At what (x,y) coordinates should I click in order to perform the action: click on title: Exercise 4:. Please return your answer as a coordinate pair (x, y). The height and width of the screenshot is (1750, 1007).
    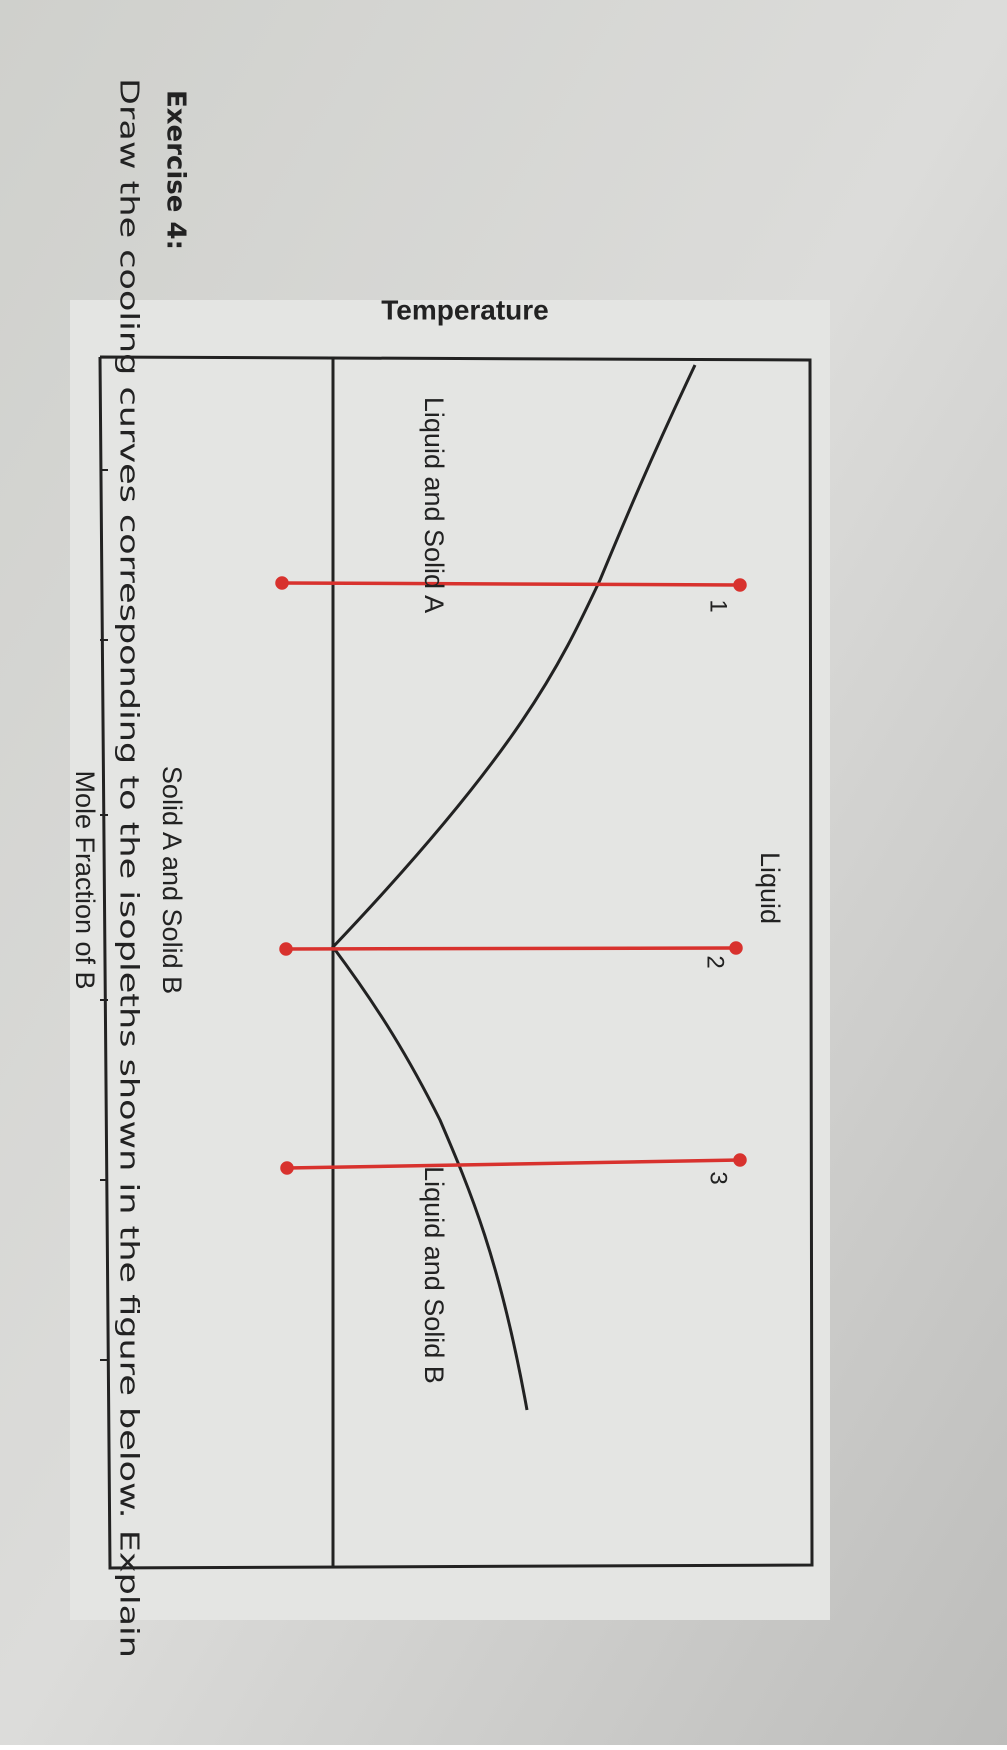
    Looking at the image, I should click on (176, 170).